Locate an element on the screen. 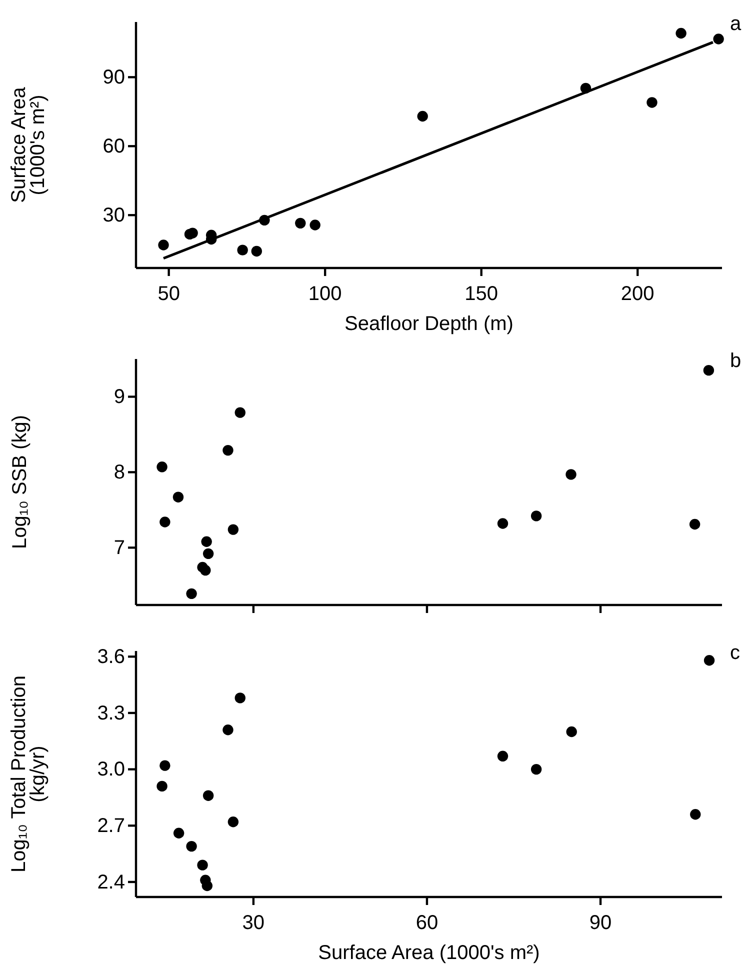 This screenshot has height=974, width=748. y-tick-label: 9 is located at coordinates (119, 397).